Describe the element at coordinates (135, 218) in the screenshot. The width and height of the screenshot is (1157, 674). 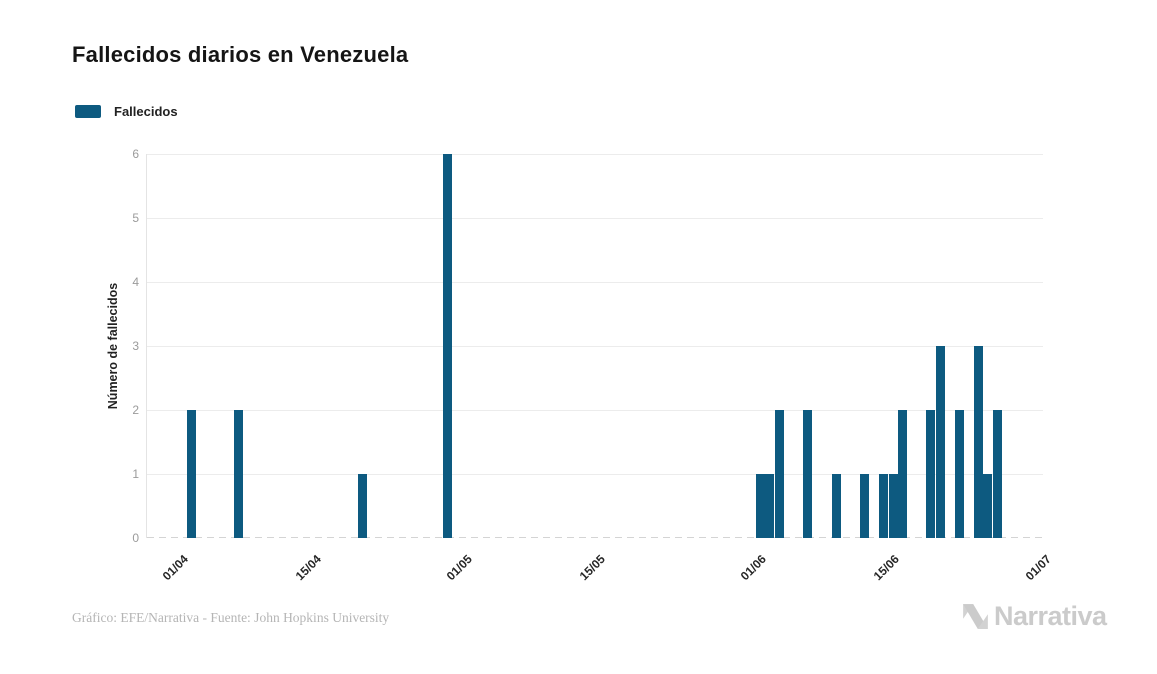
I see `y-tick-5: 5` at that location.